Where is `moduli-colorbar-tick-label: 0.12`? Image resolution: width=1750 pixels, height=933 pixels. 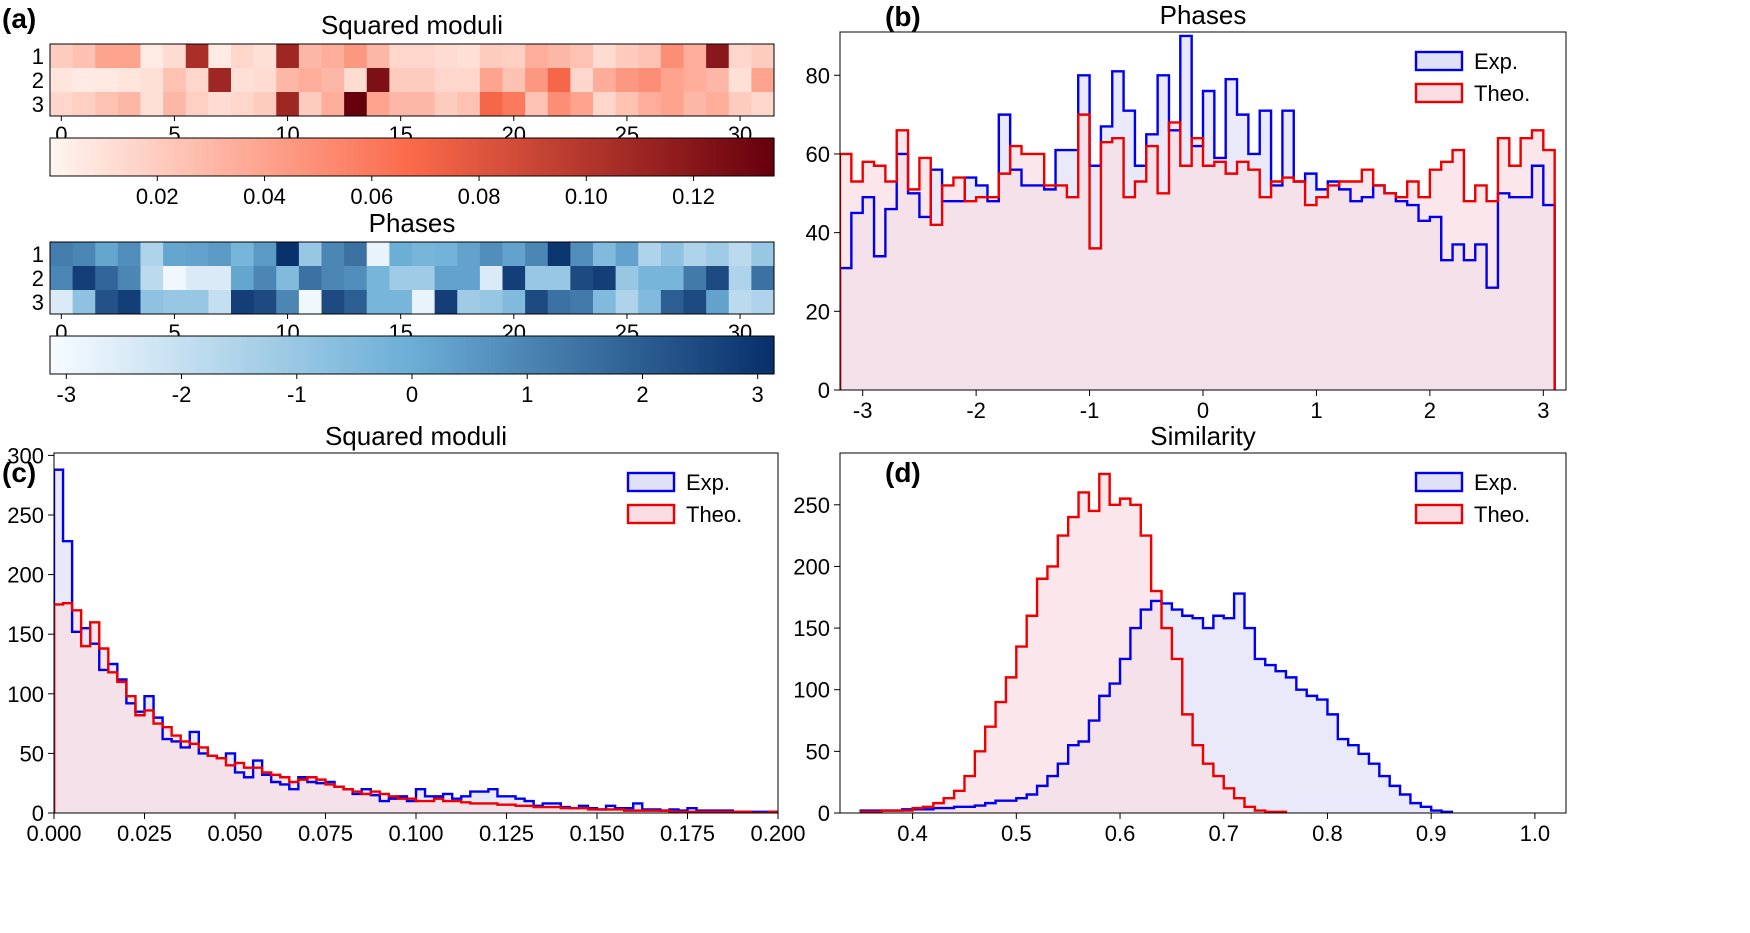
moduli-colorbar-tick-label: 0.12 is located at coordinates (693, 196).